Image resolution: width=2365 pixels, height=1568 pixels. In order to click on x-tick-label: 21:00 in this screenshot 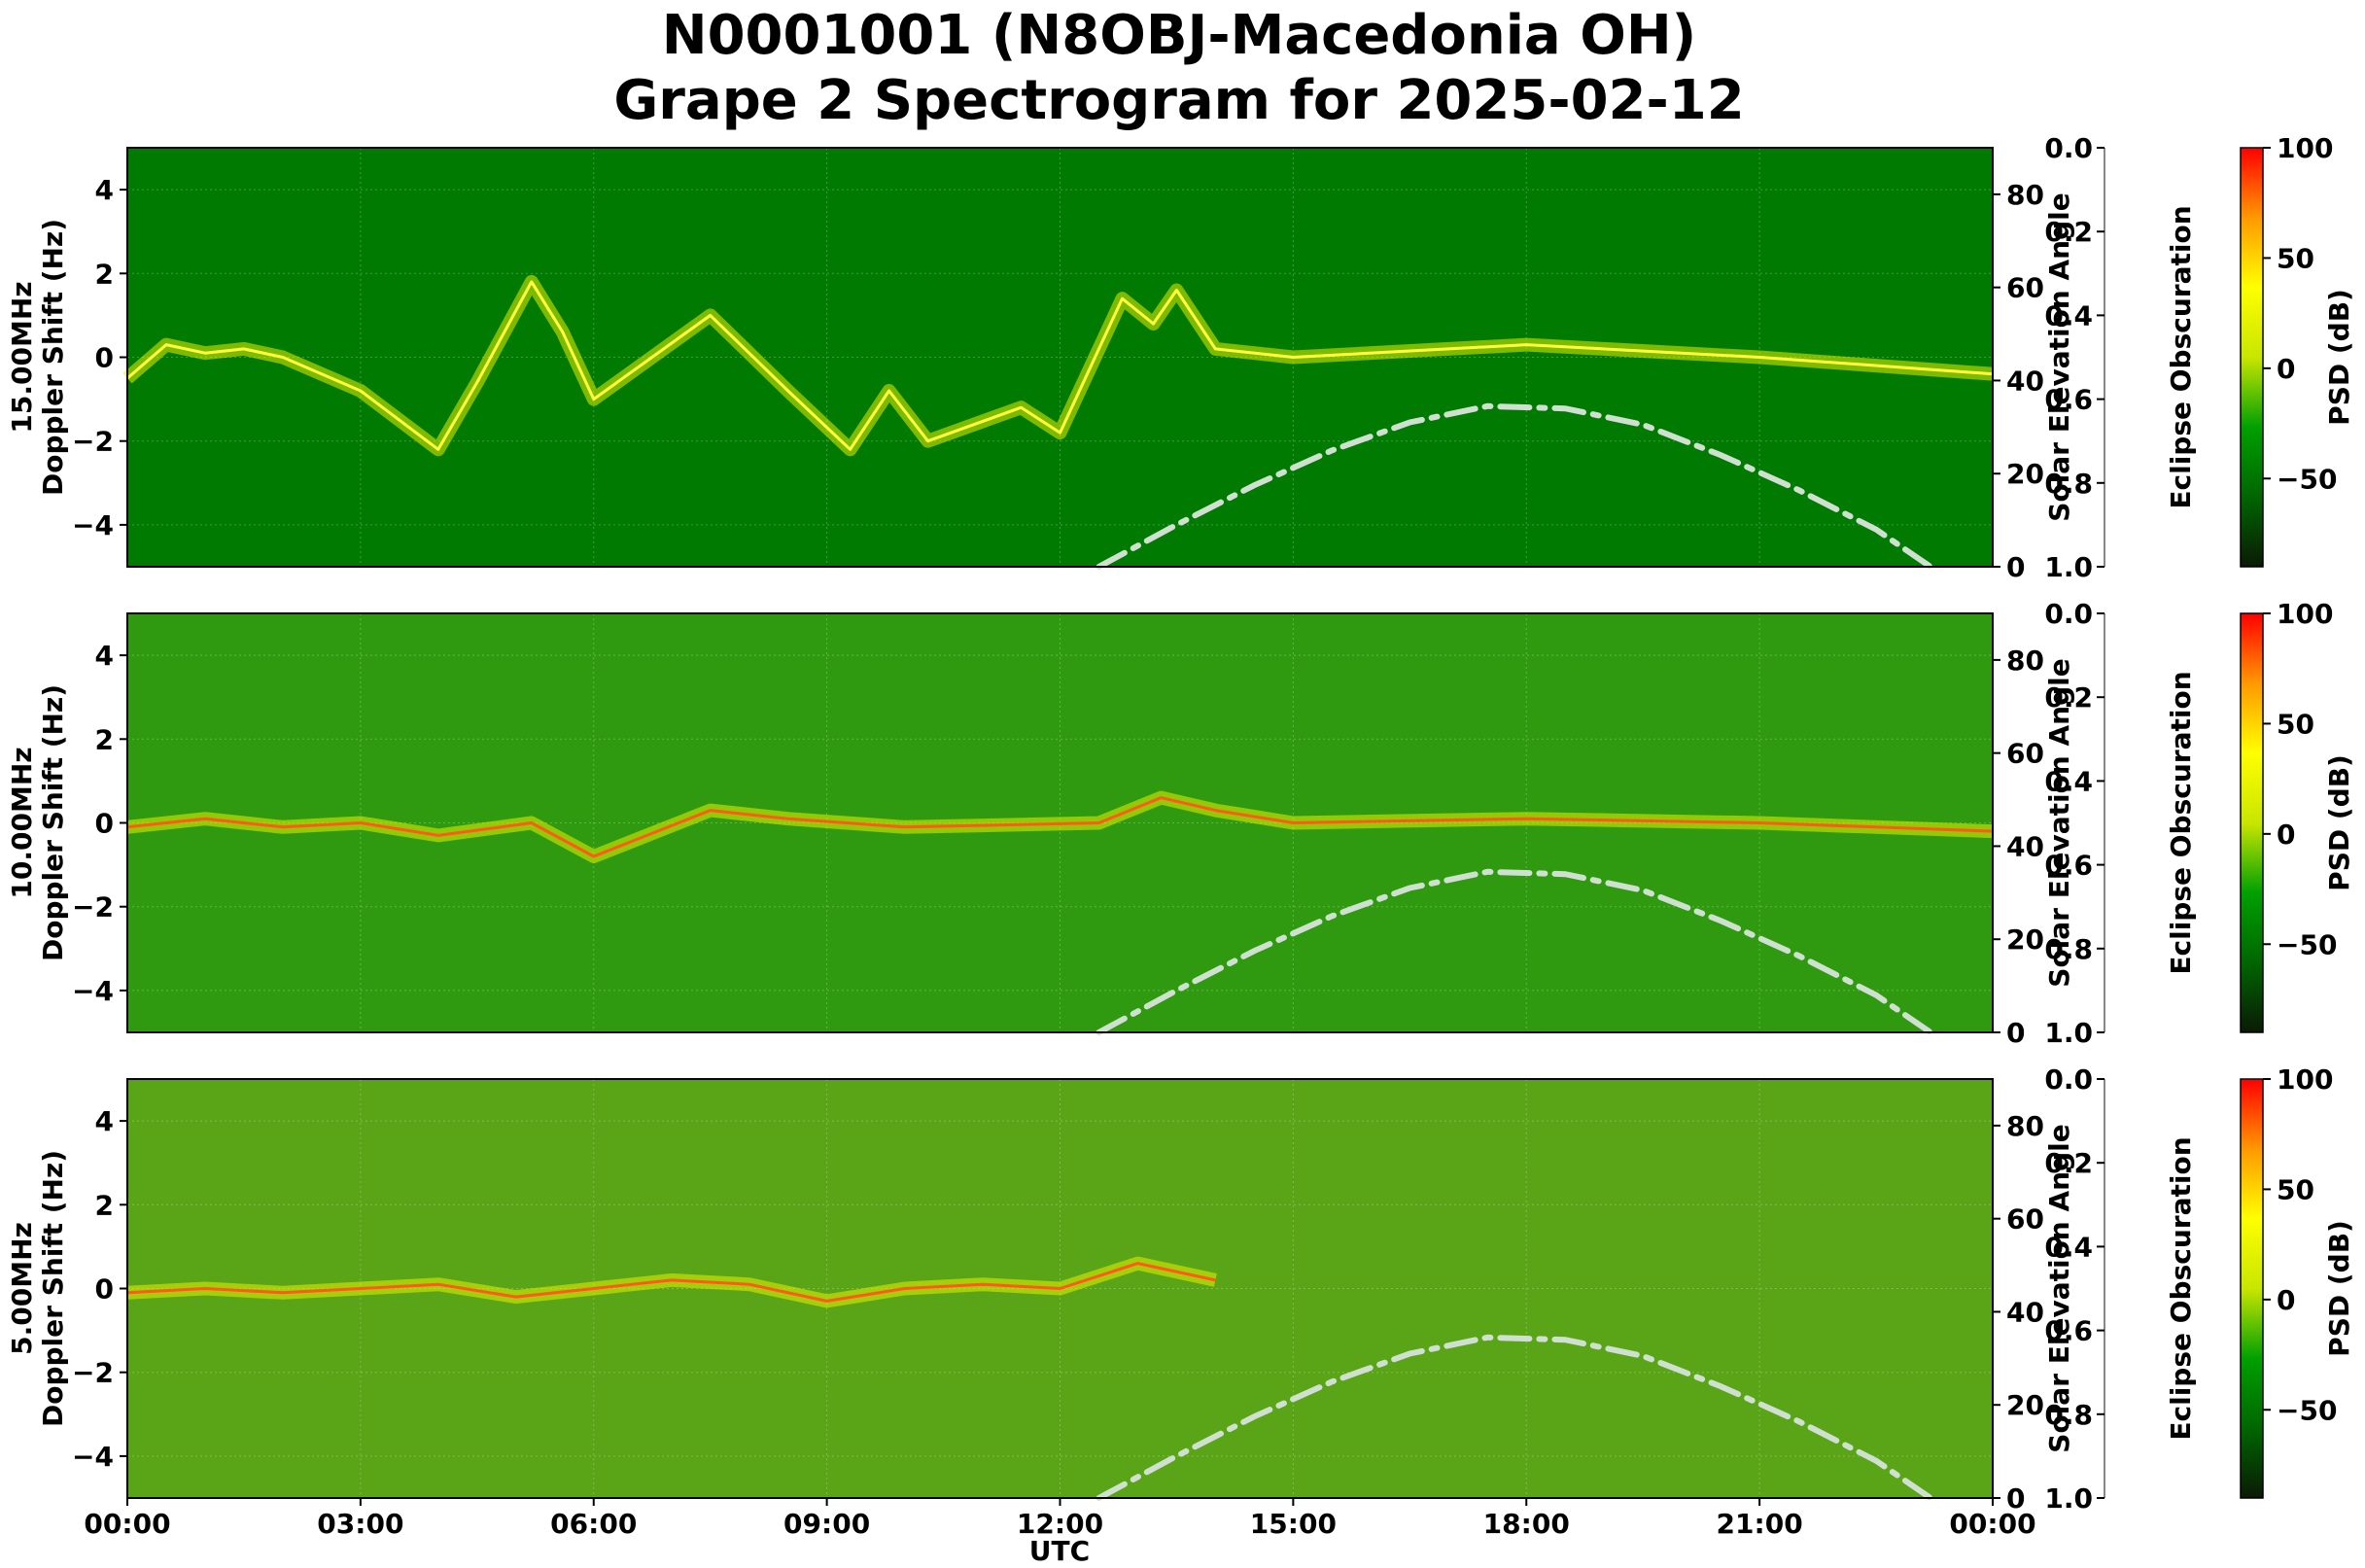, I will do `click(1760, 1524)`.